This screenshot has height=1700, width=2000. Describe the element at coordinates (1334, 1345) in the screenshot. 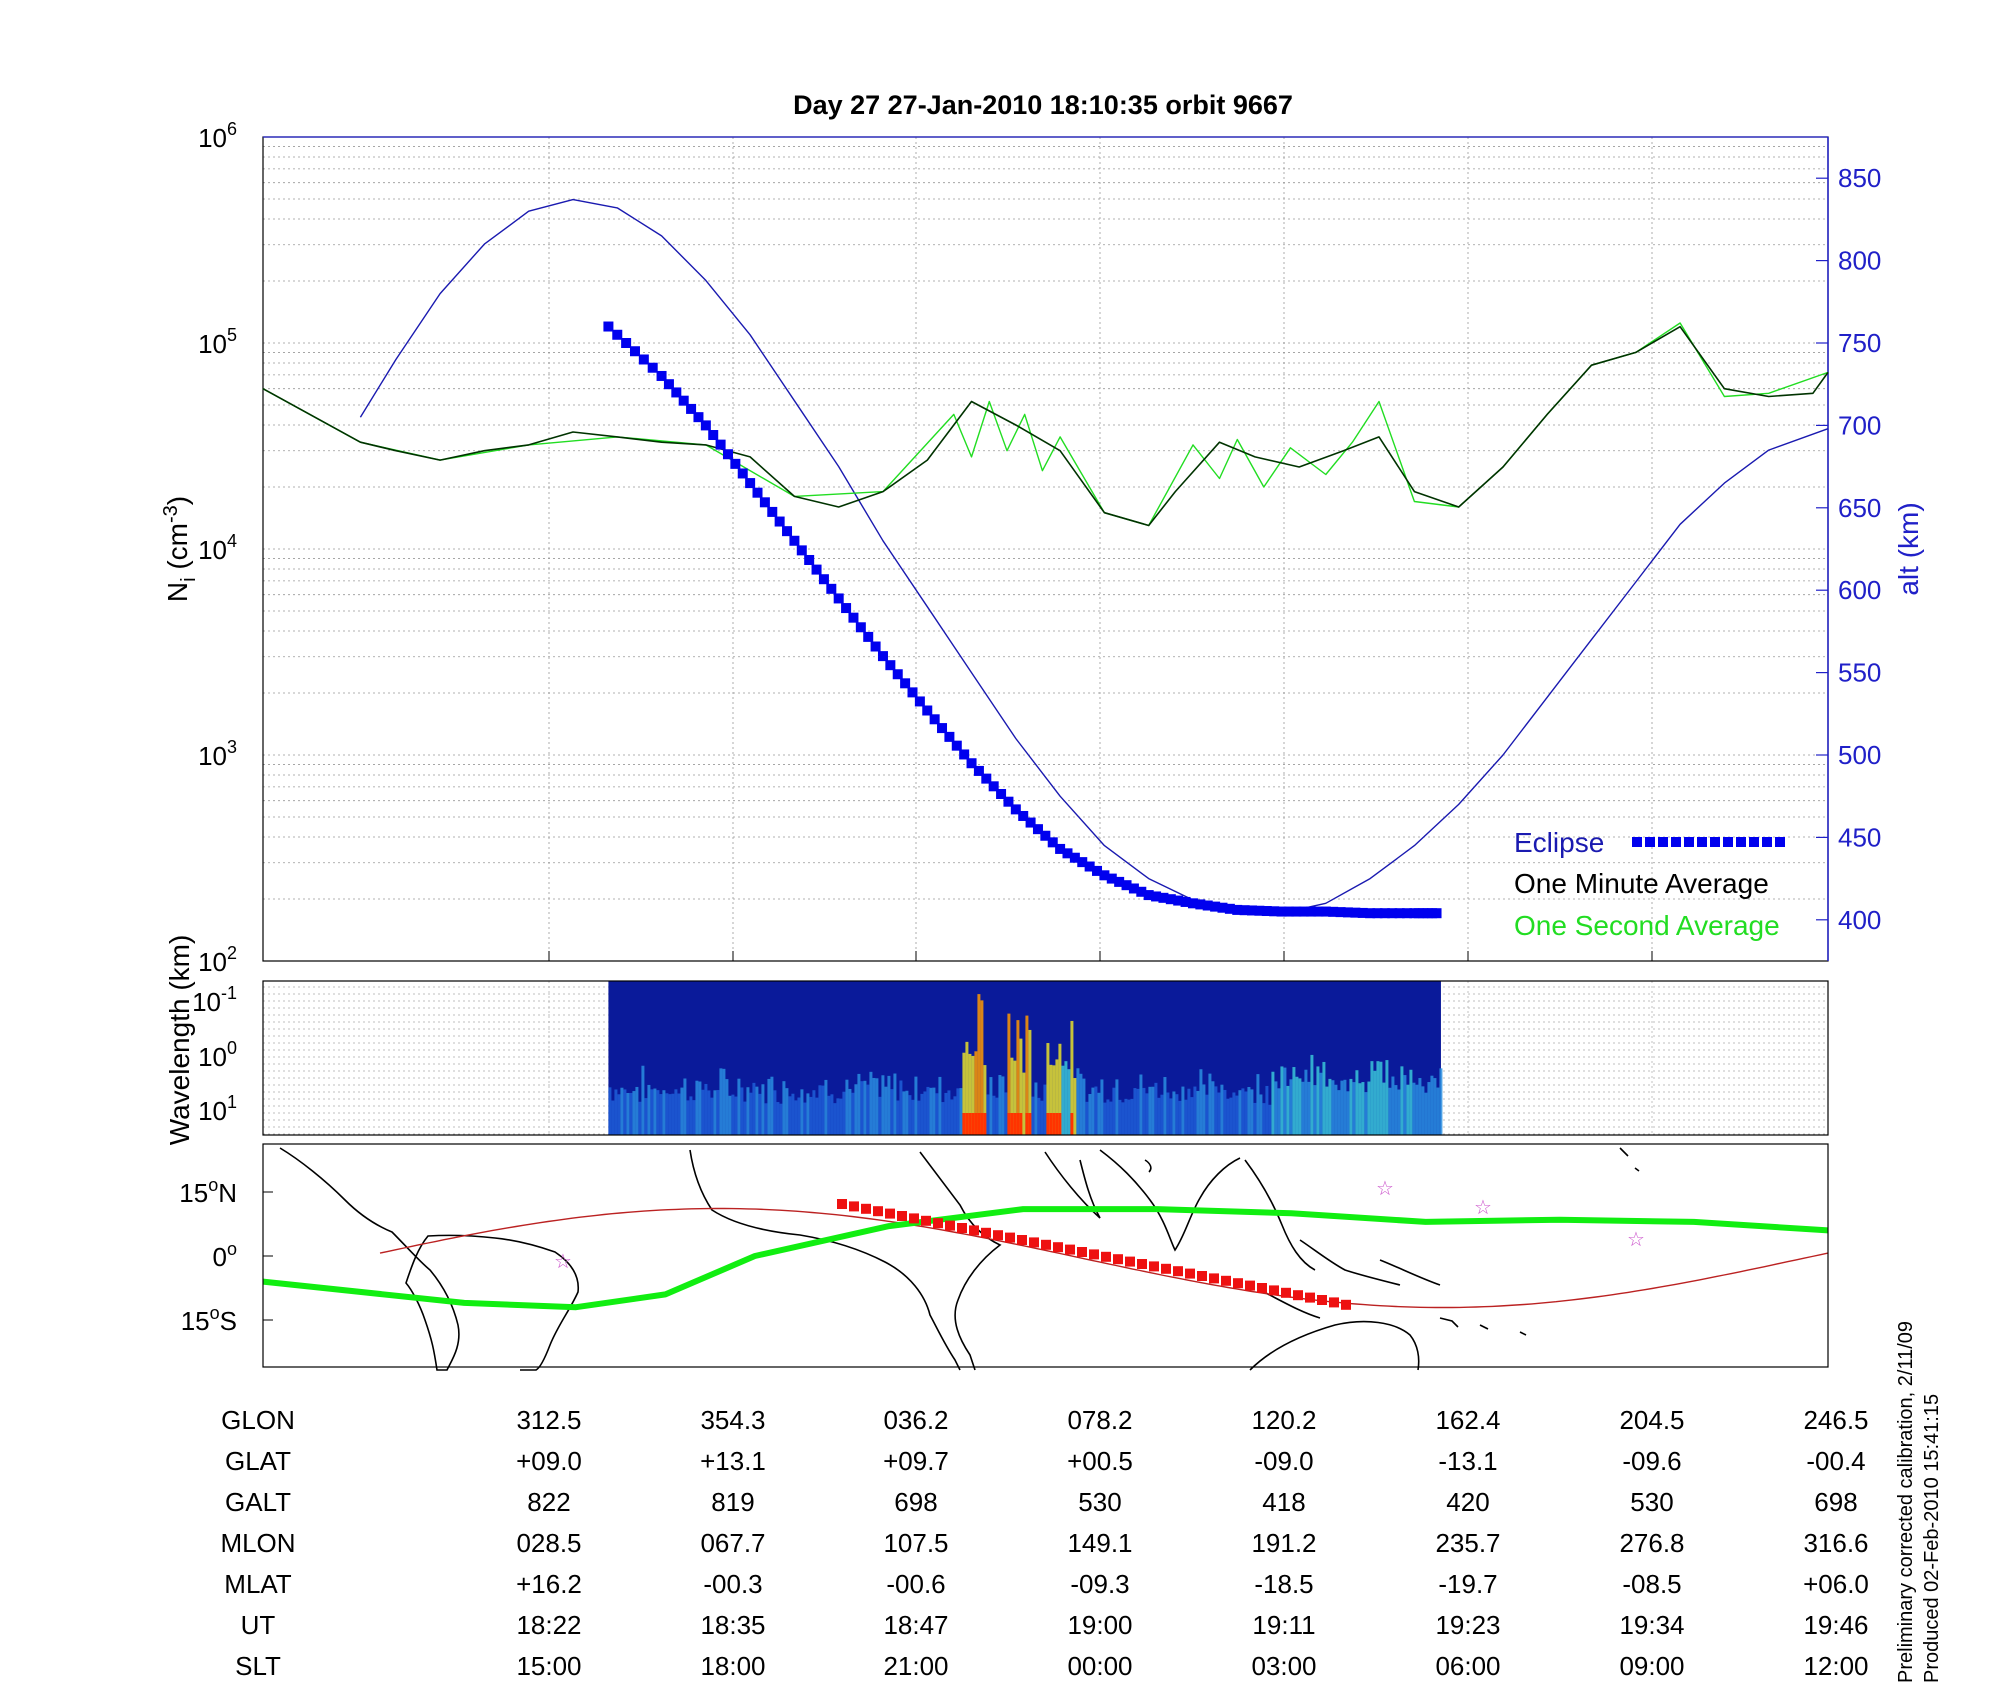

I see `coastline-australia` at that location.